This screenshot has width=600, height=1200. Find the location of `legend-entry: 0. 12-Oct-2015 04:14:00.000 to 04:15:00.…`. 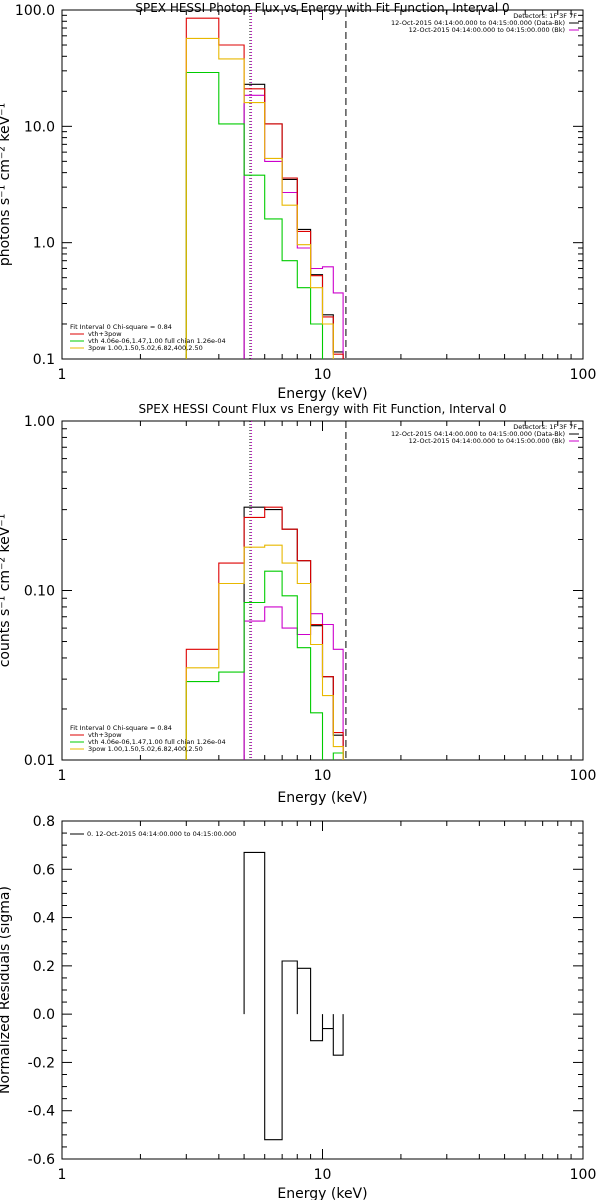

legend-entry: 0. 12-Oct-2015 04:14:00.000 to 04:15:00.… is located at coordinates (161, 834).